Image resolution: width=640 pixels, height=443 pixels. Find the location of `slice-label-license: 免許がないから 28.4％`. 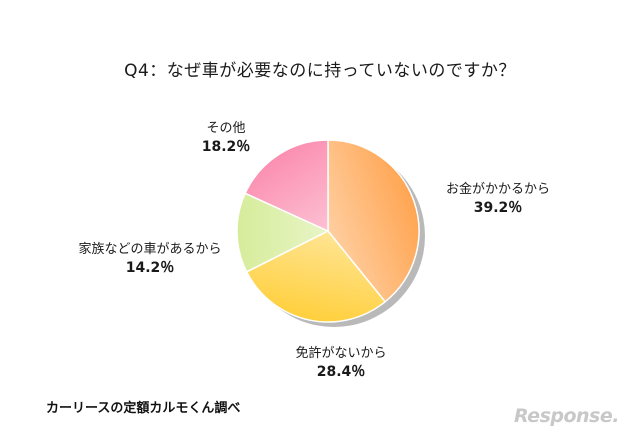

slice-label-license: 免許がないから 28.4％ is located at coordinates (341, 363).